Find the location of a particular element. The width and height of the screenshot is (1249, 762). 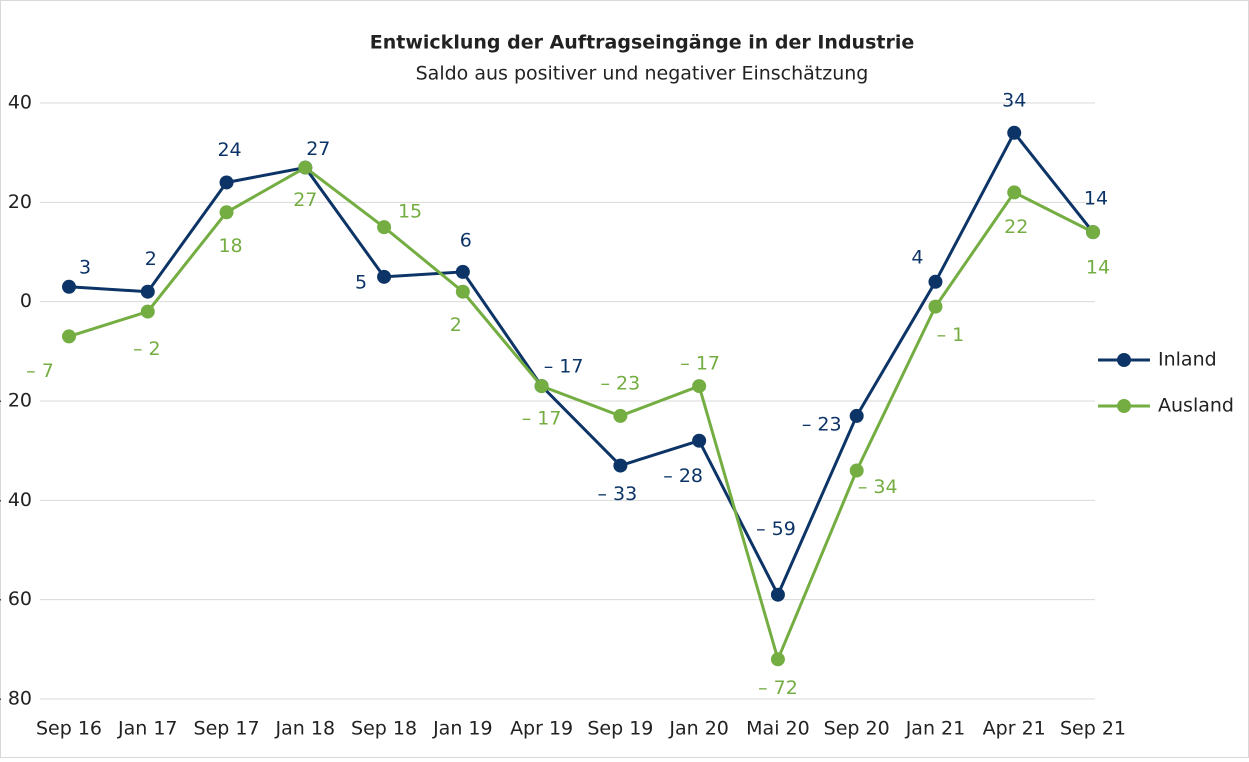

x-tick-label: Jan 19 is located at coordinates (462, 729).